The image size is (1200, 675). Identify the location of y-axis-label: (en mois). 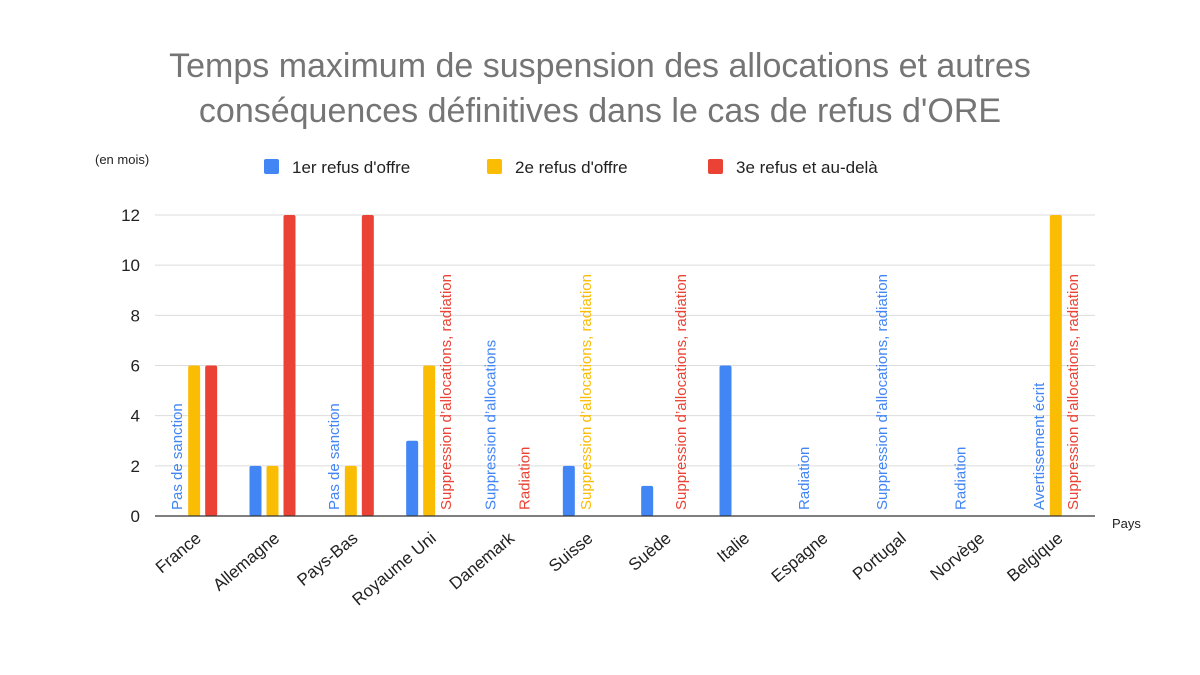
(122, 159).